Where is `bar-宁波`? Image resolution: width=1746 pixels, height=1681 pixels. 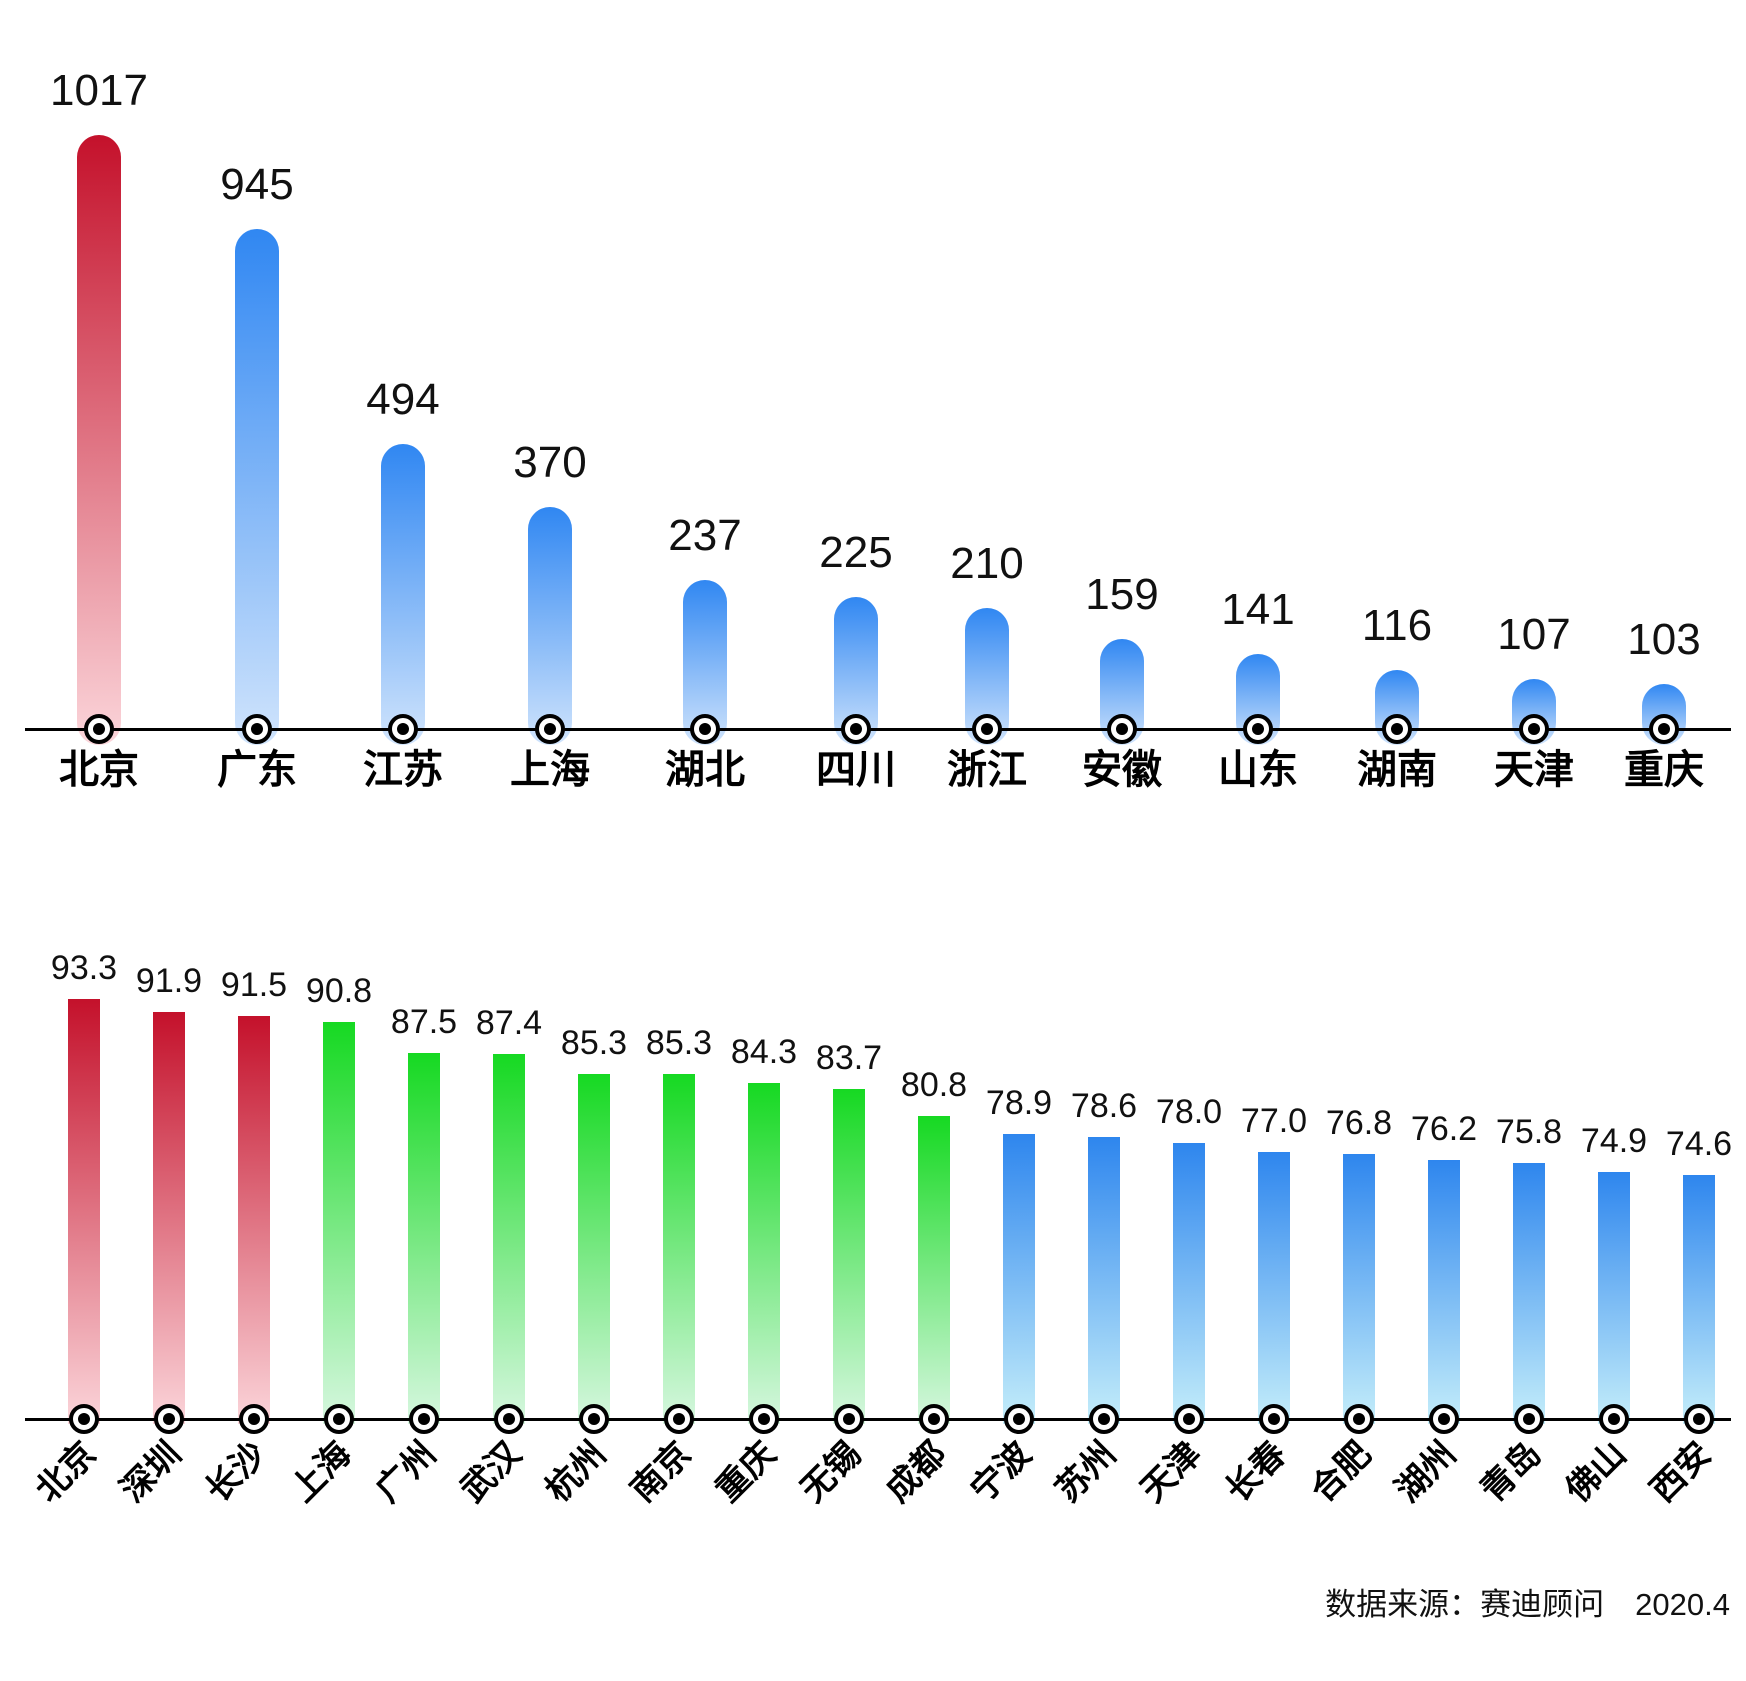 bar-宁波 is located at coordinates (1019, 1279).